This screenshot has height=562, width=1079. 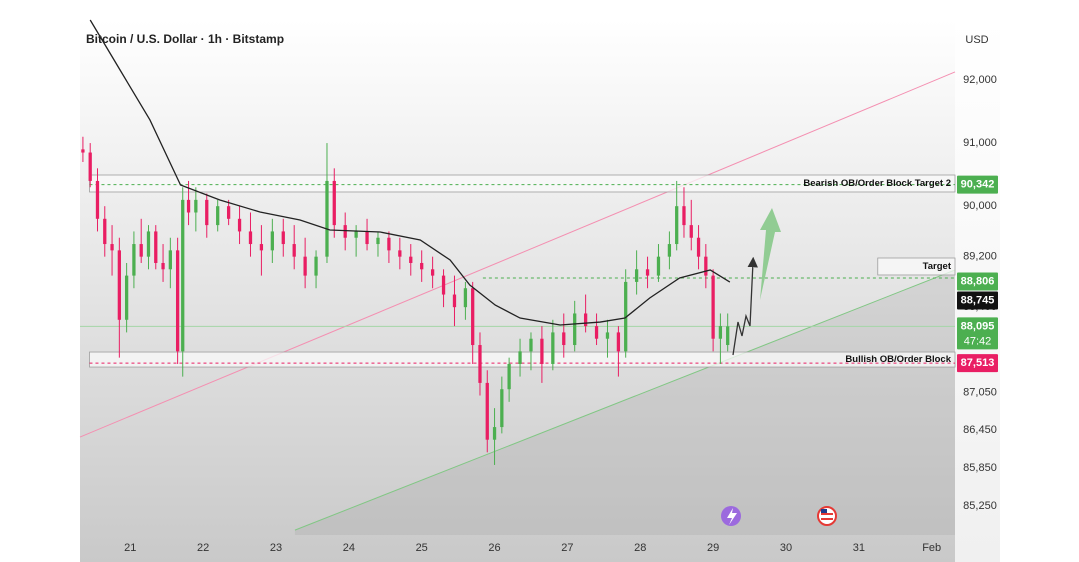 I want to click on x-tick-label: 28, so click(x=640, y=548).